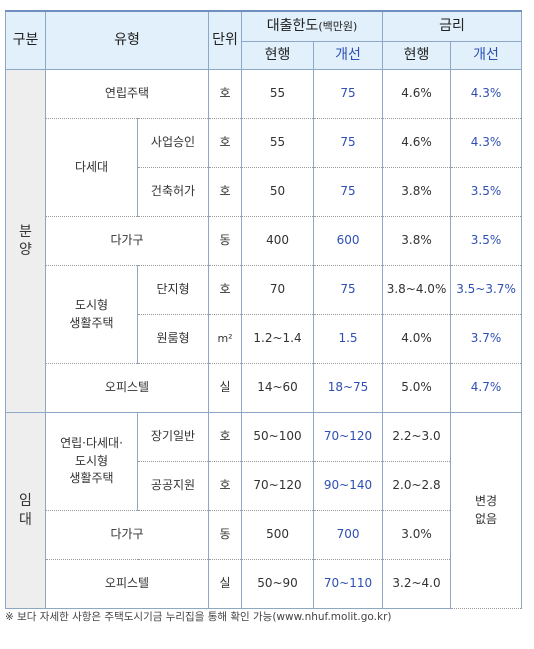  I want to click on header-loan: 대출한도(백만원), so click(312, 26).